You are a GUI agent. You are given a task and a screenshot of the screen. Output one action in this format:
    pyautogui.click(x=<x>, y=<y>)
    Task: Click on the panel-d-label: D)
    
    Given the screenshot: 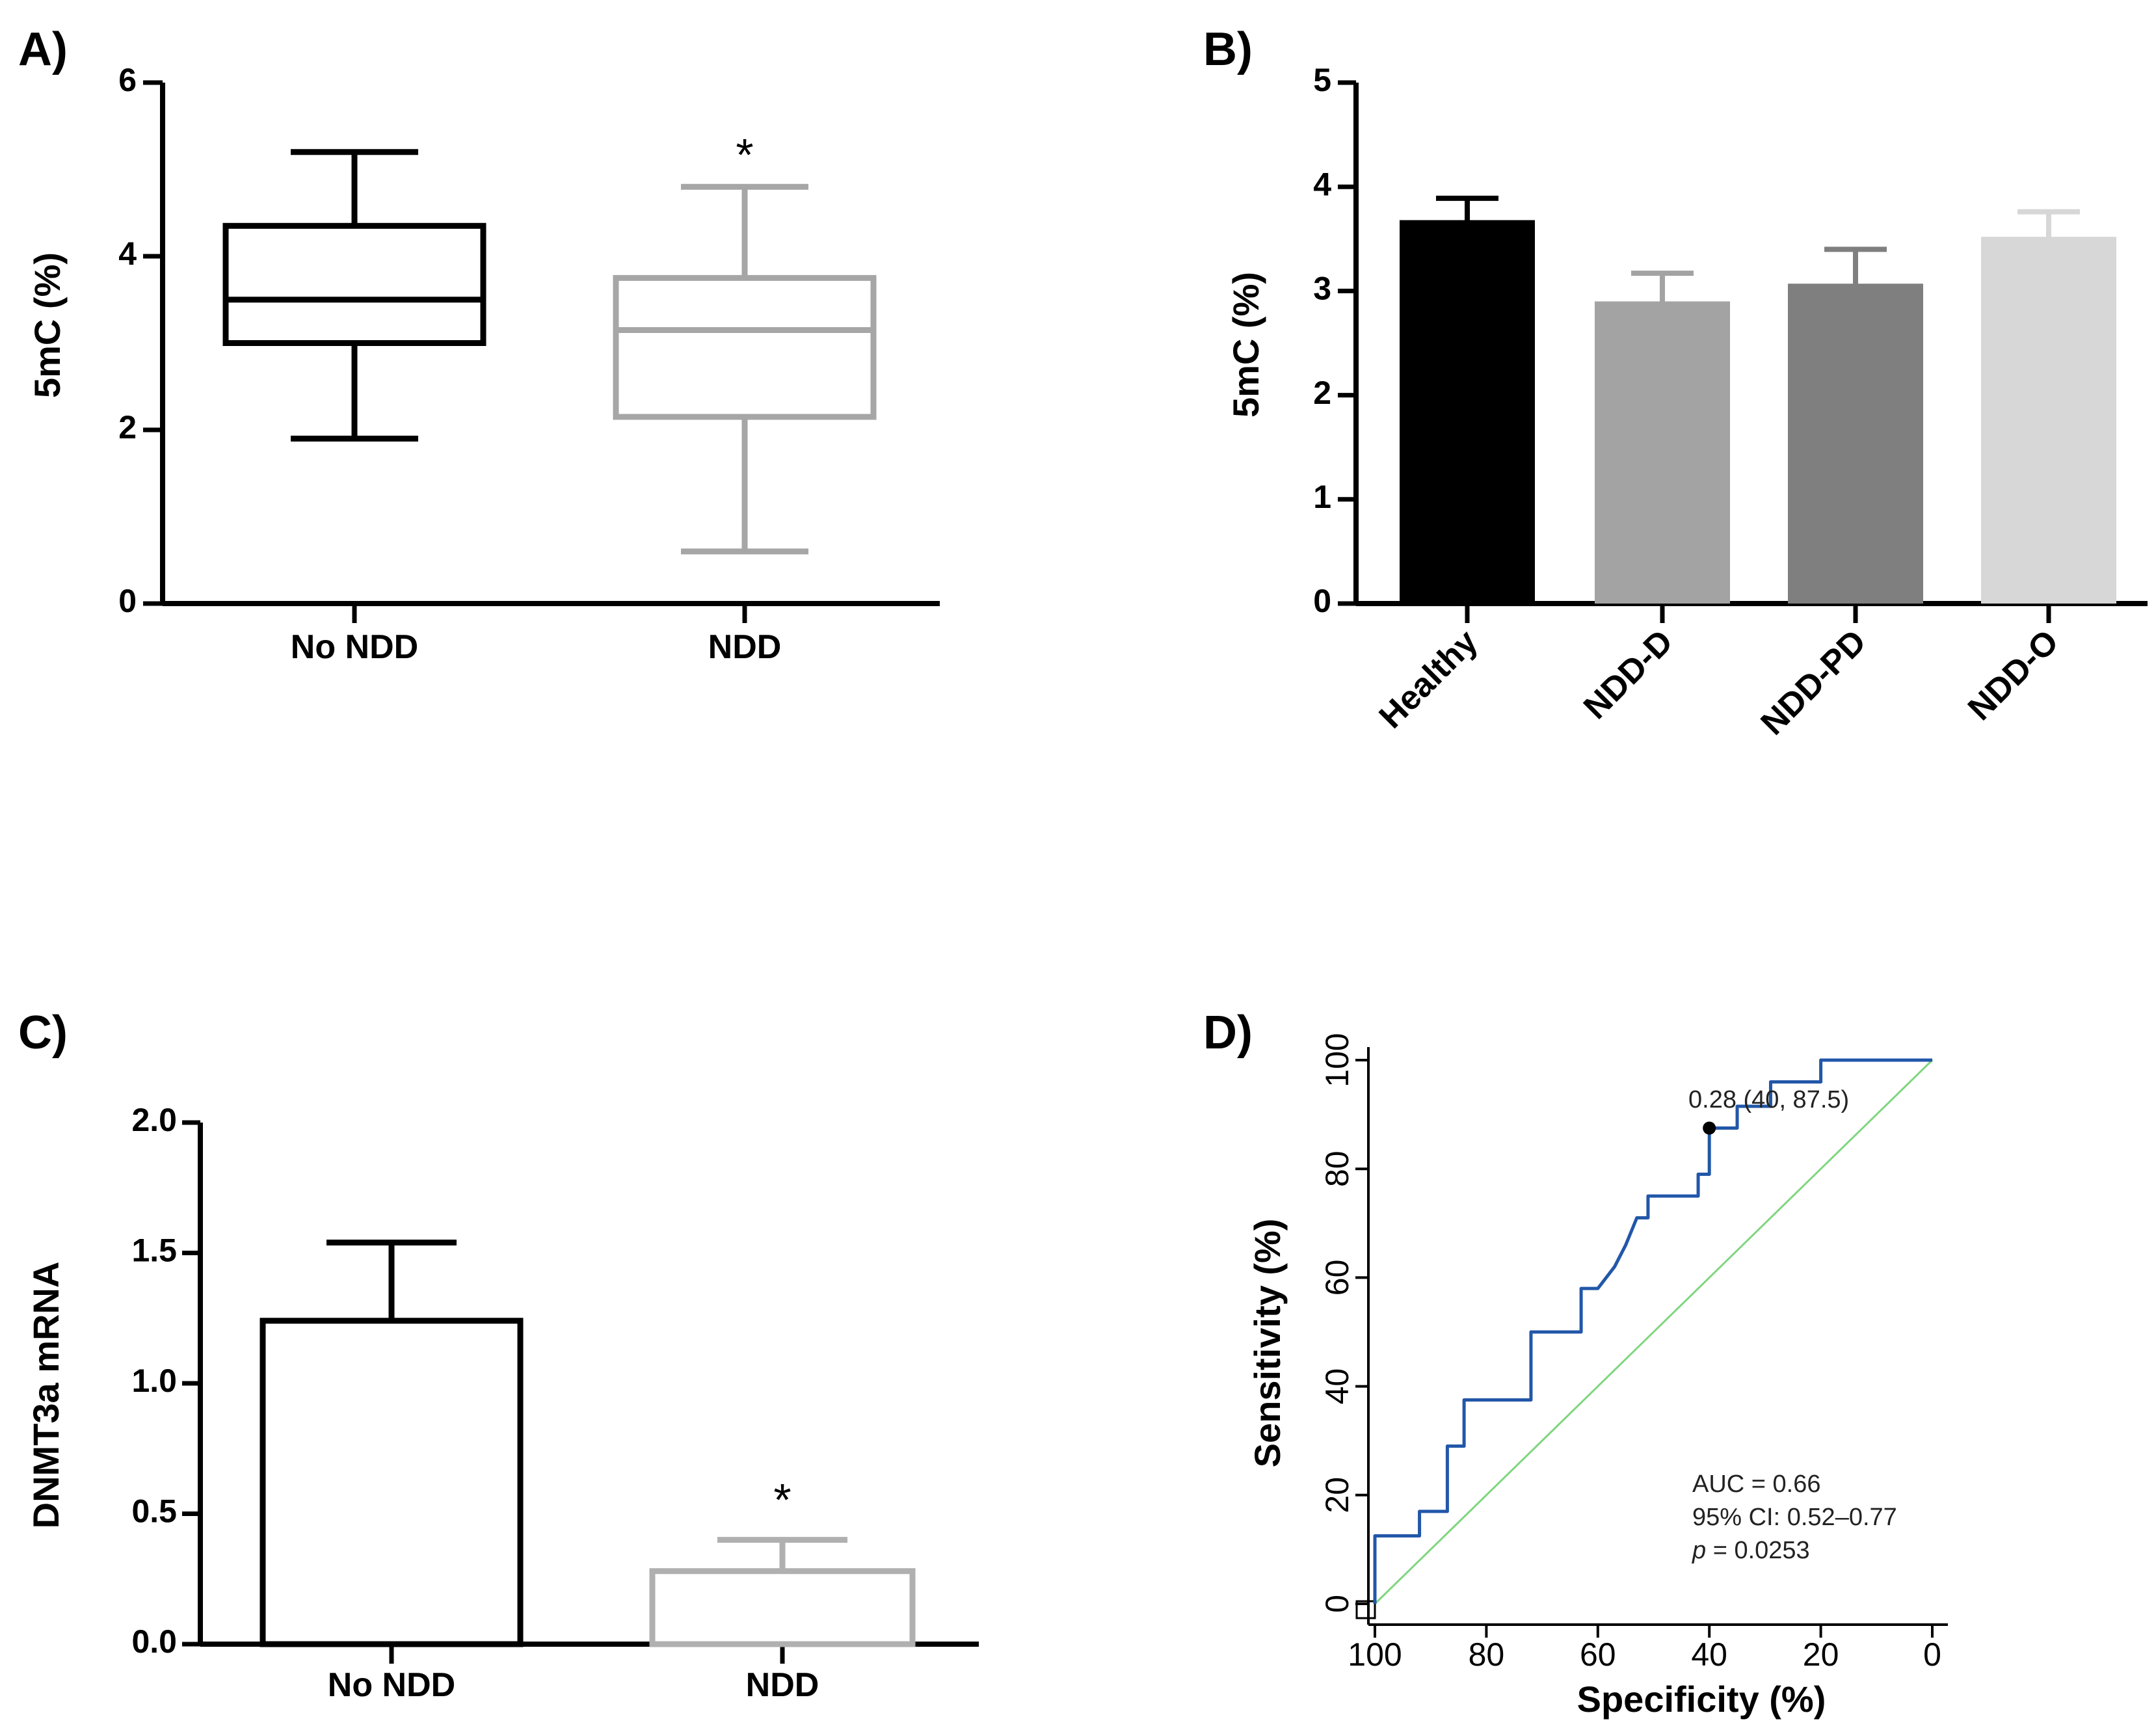 What is the action you would take?
    pyautogui.click(x=1228, y=1033)
    